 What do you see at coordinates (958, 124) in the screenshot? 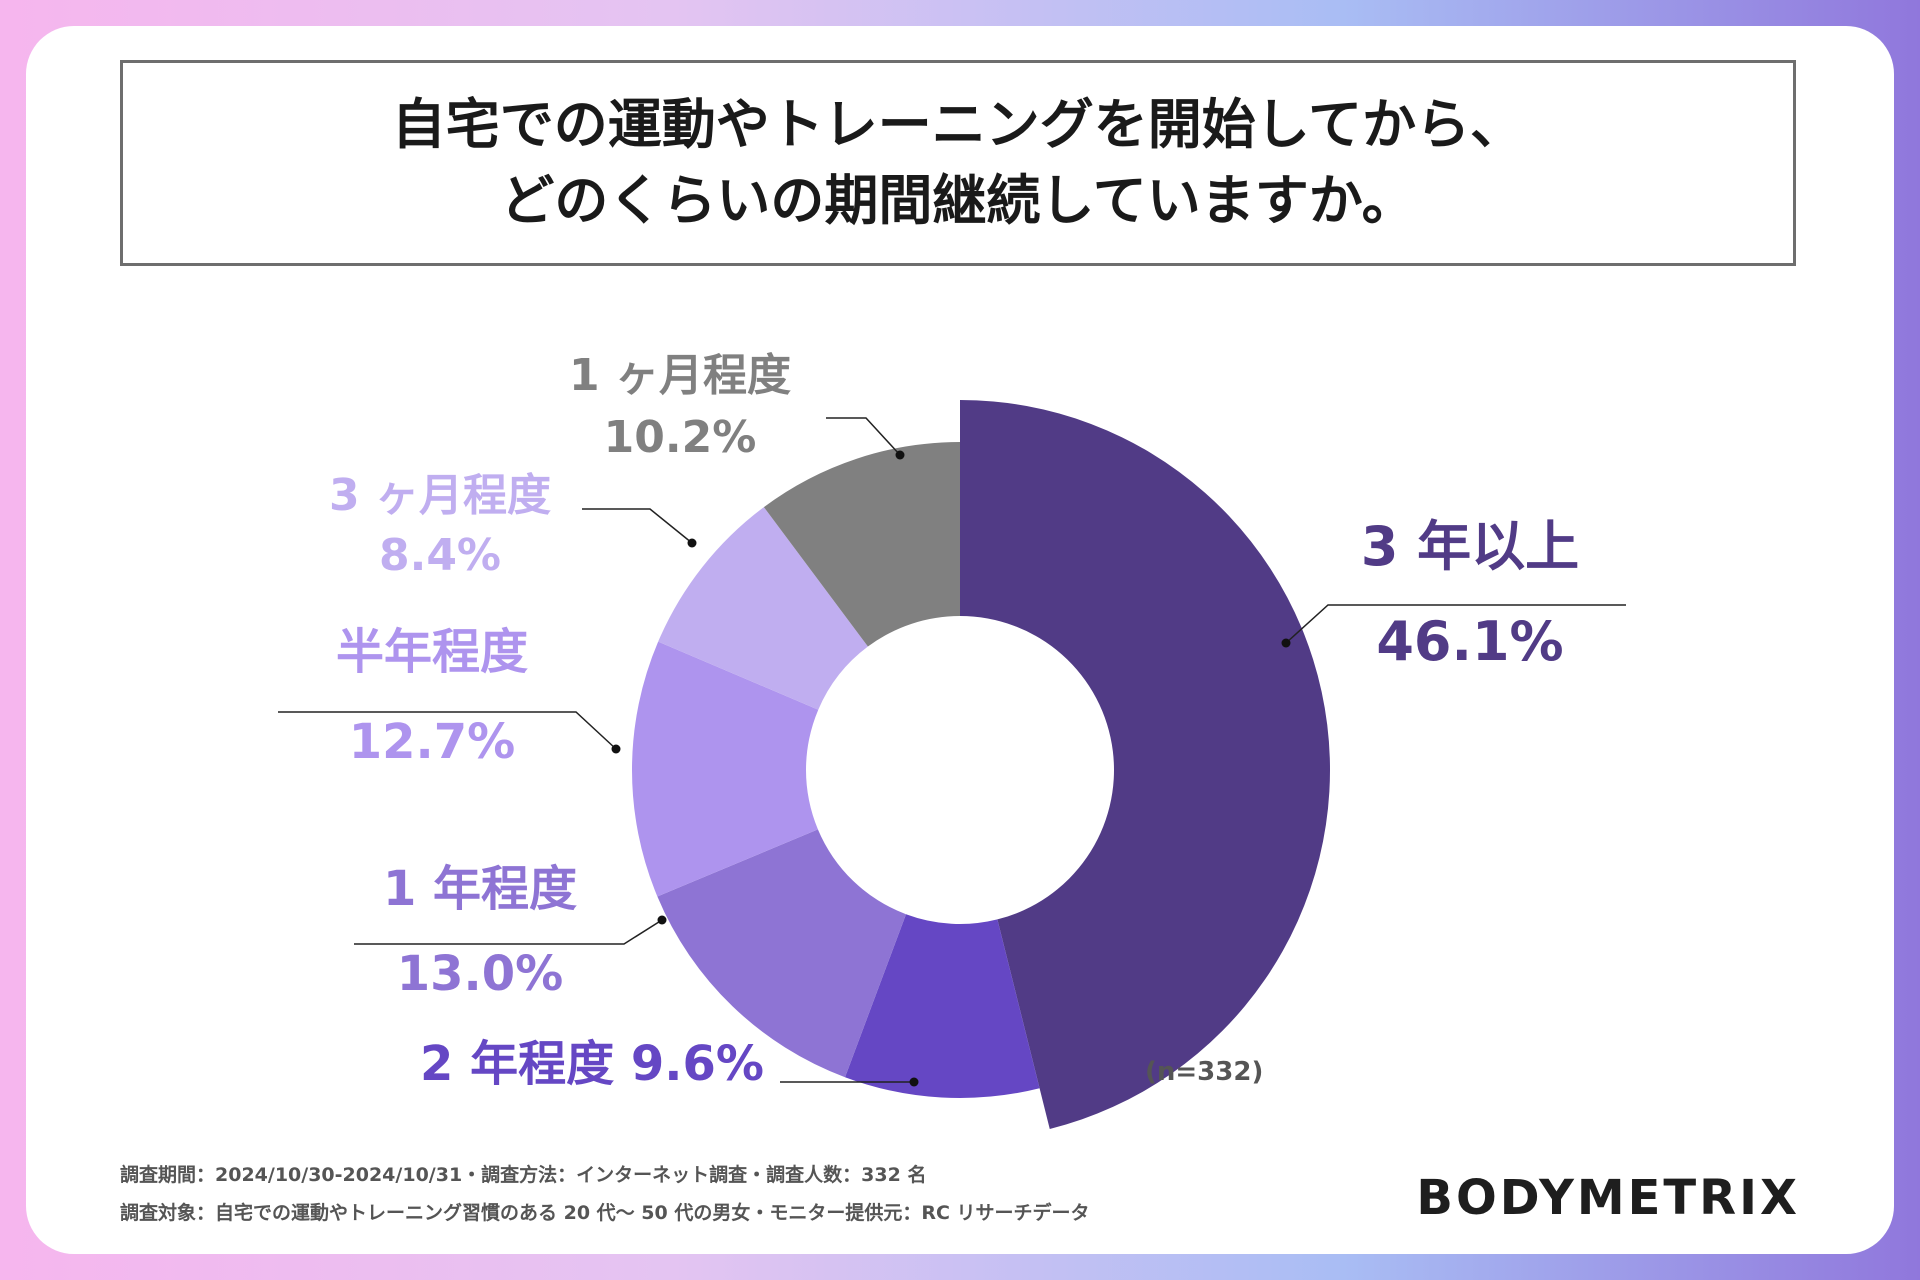
I see `title-line-1: 自宅での運動やトレーニングを開始してから、` at bounding box center [958, 124].